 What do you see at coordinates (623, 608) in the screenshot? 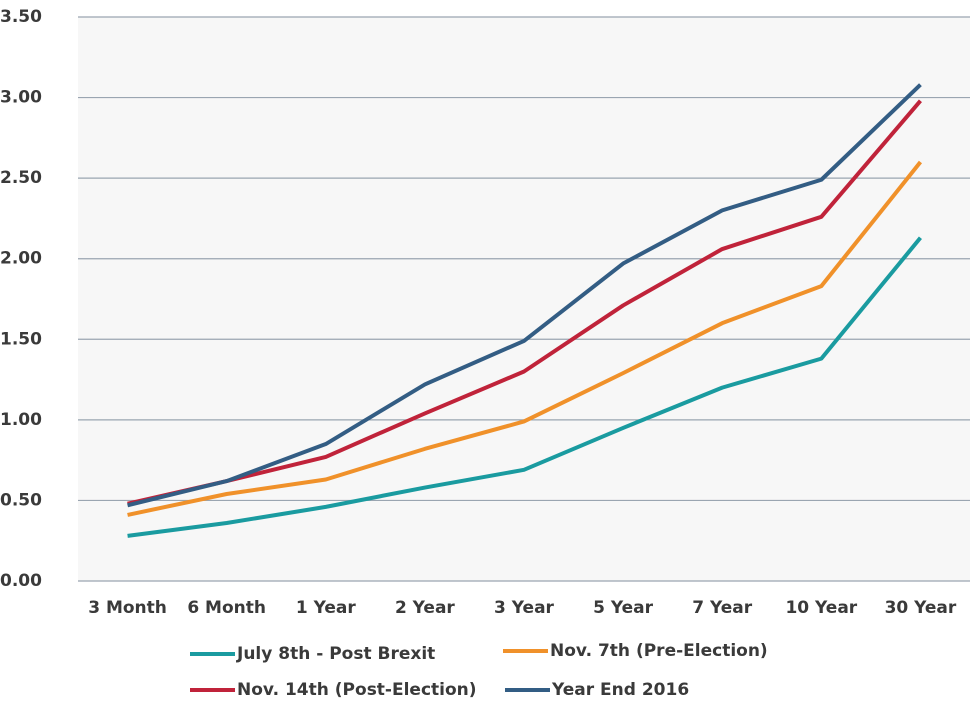
I see `x-tick-label: 5 Year` at bounding box center [623, 608].